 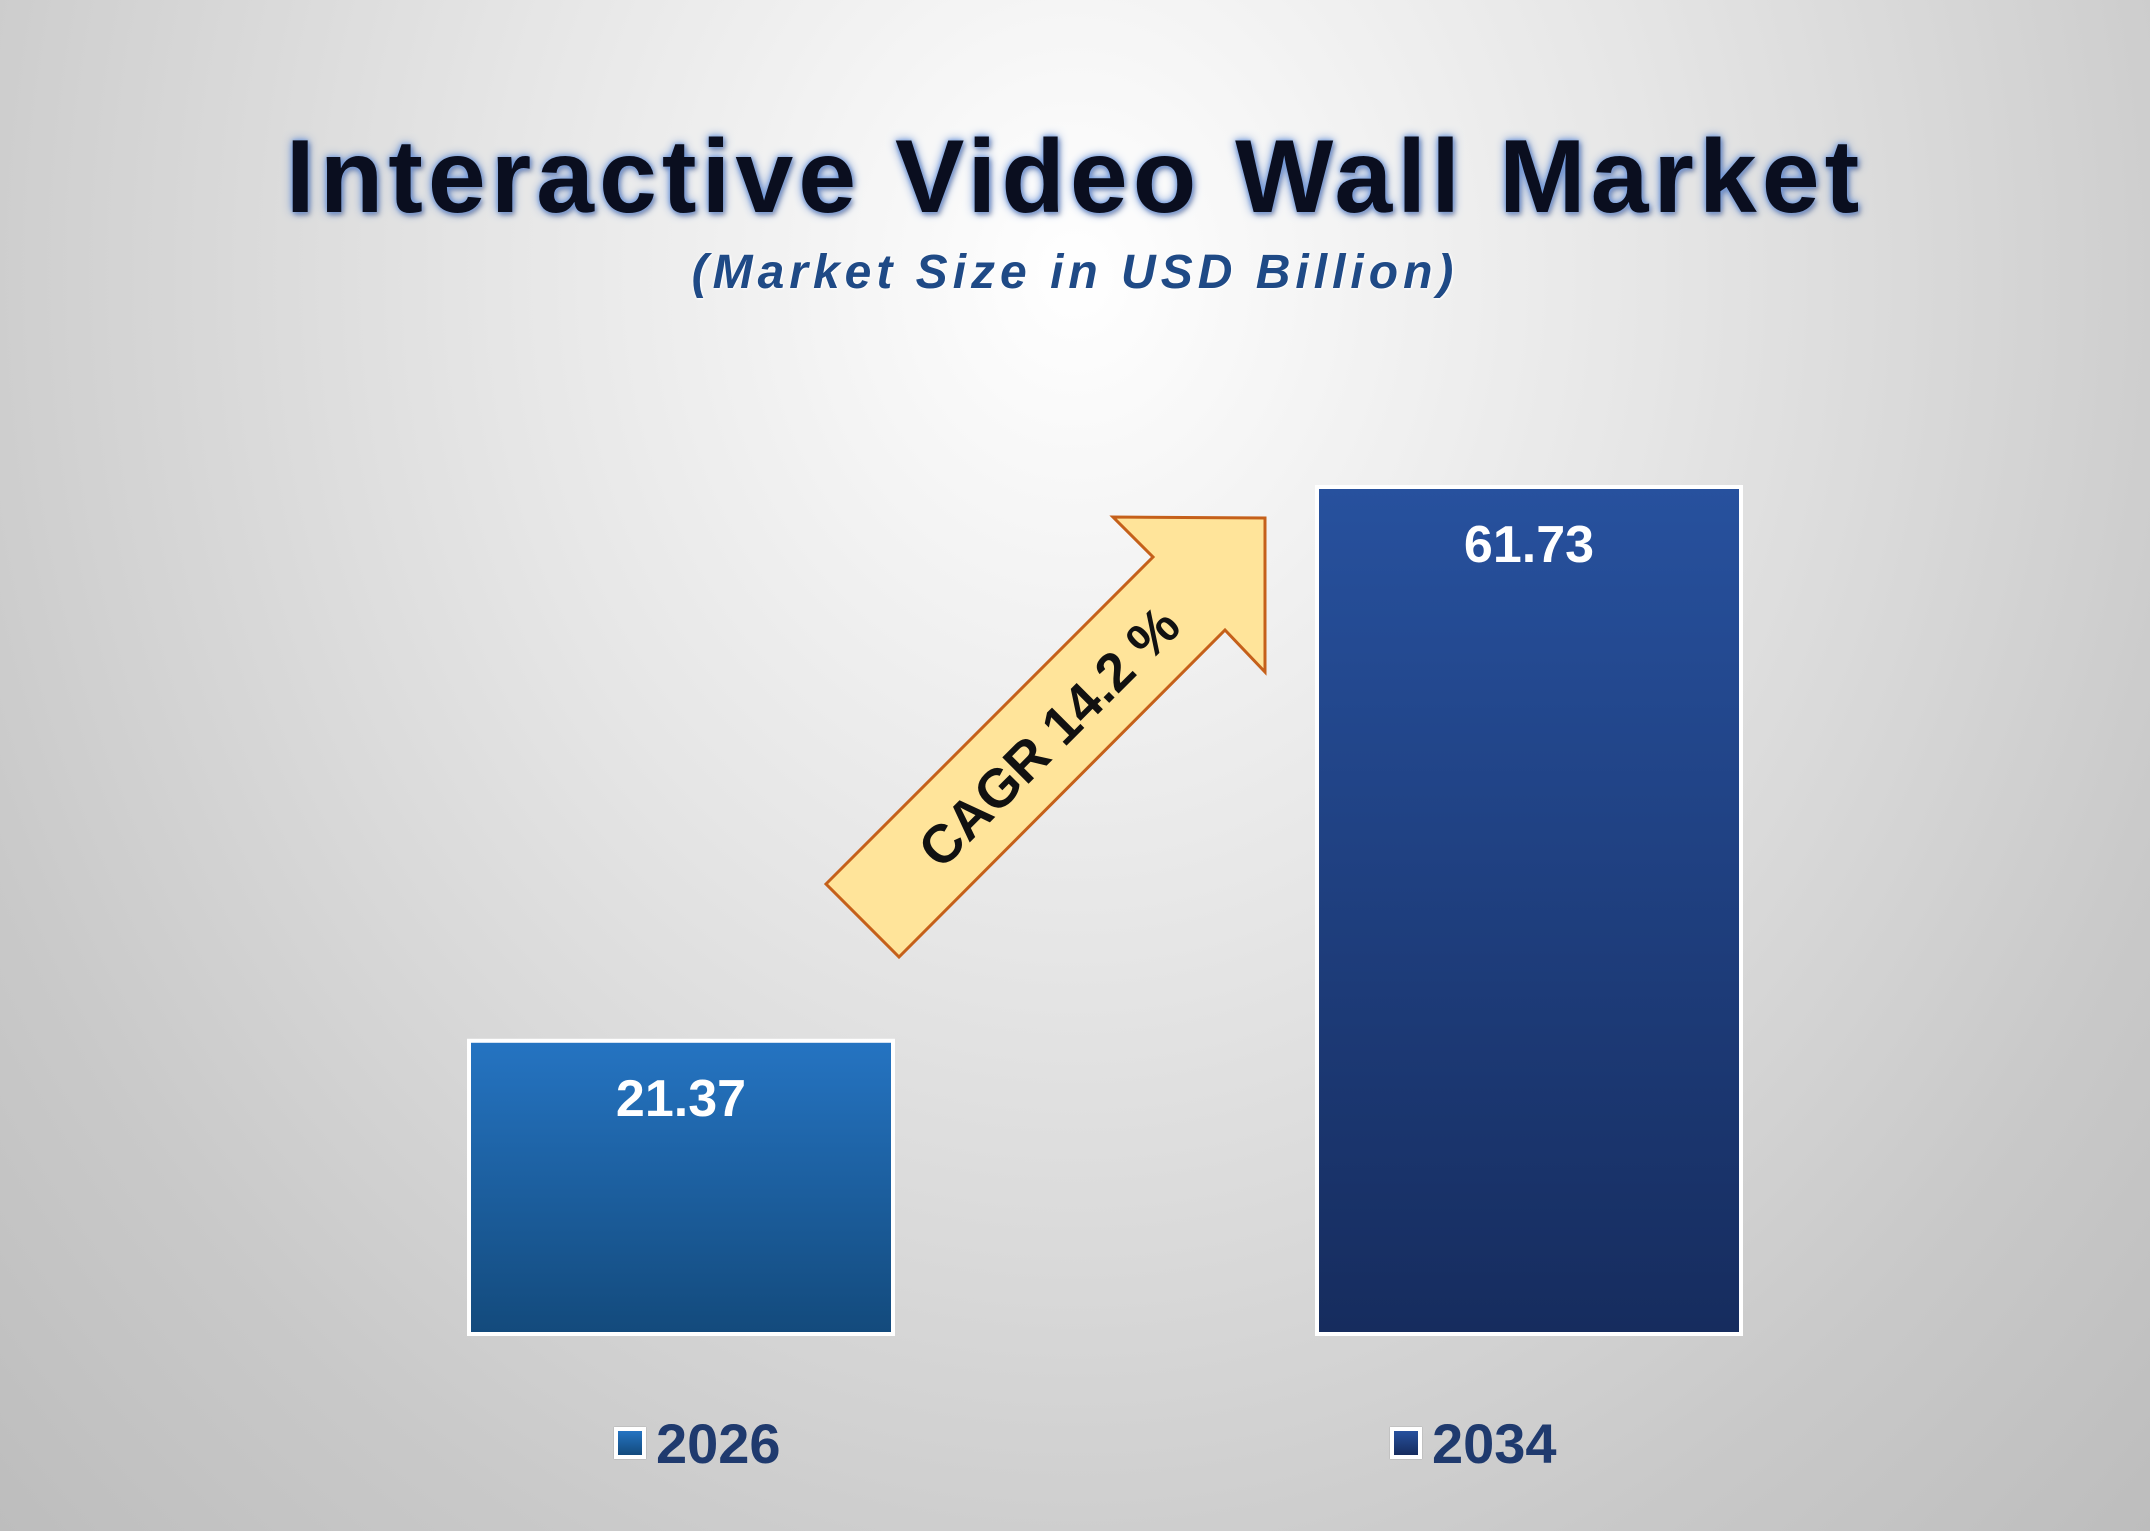 What do you see at coordinates (1529, 545) in the screenshot?
I see `bar-value-label-2034: 61.73` at bounding box center [1529, 545].